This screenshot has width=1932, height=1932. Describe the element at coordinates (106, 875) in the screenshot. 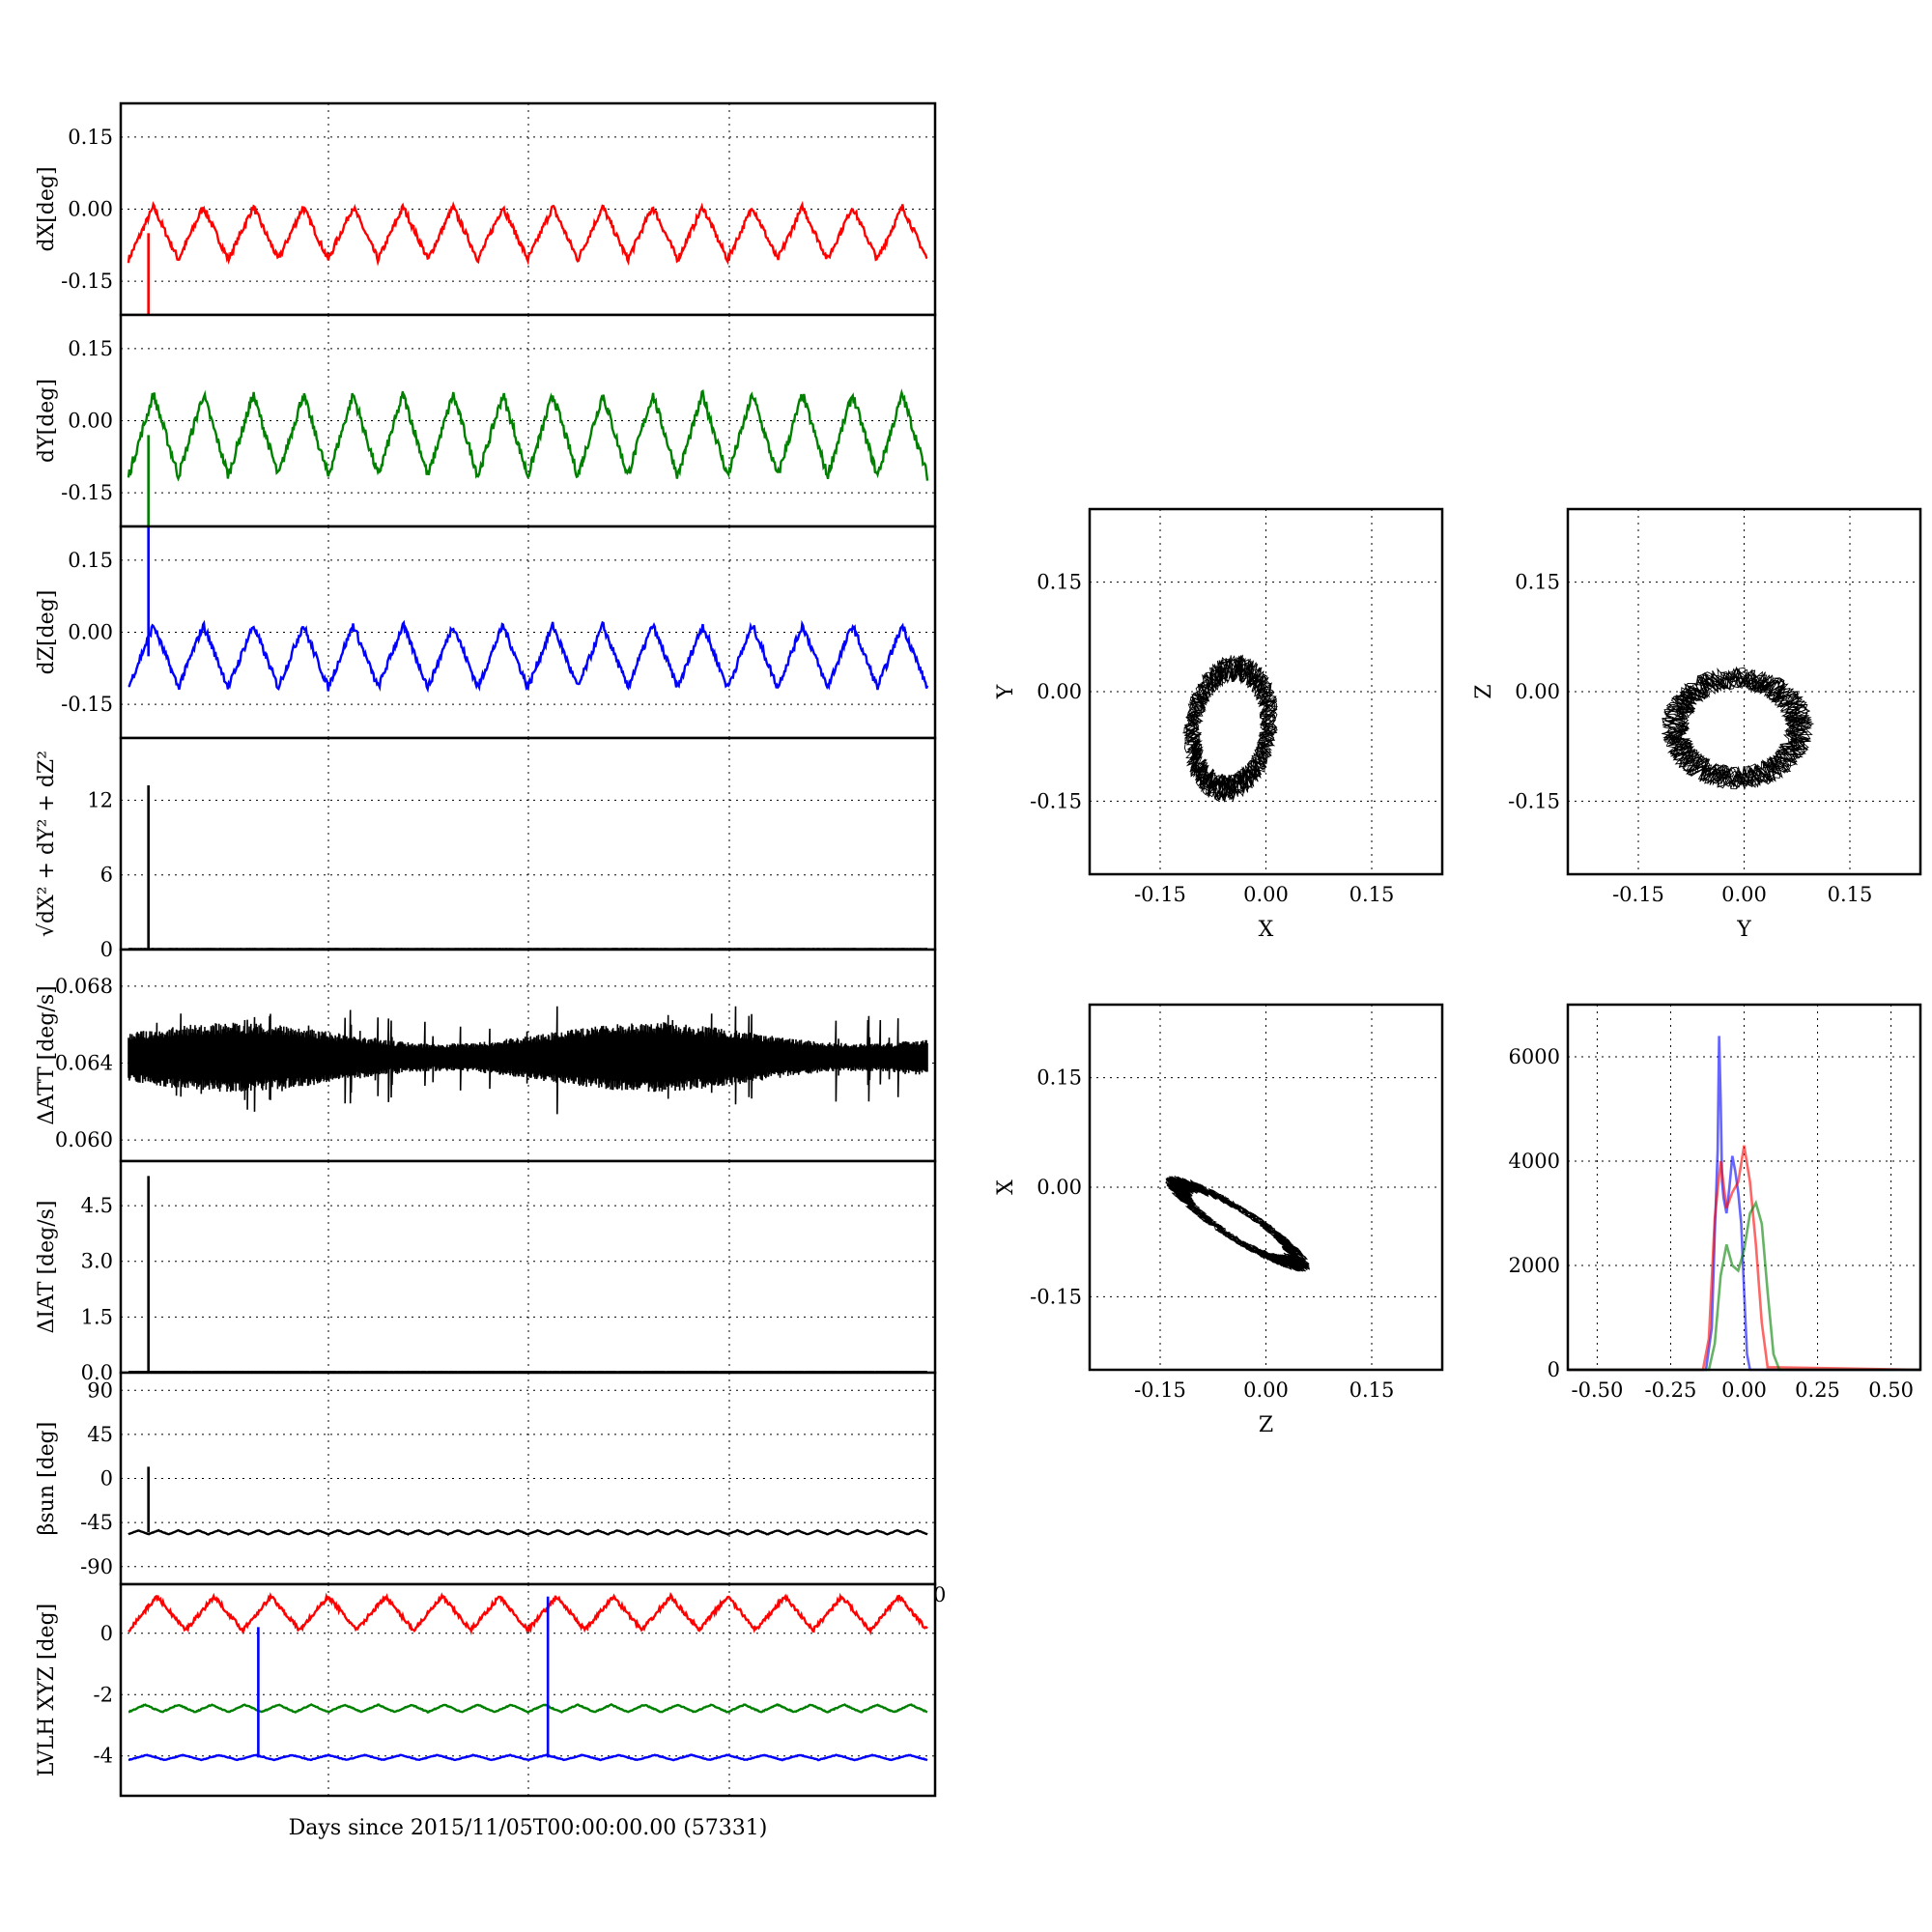

I see `ytick-label: 6` at that location.